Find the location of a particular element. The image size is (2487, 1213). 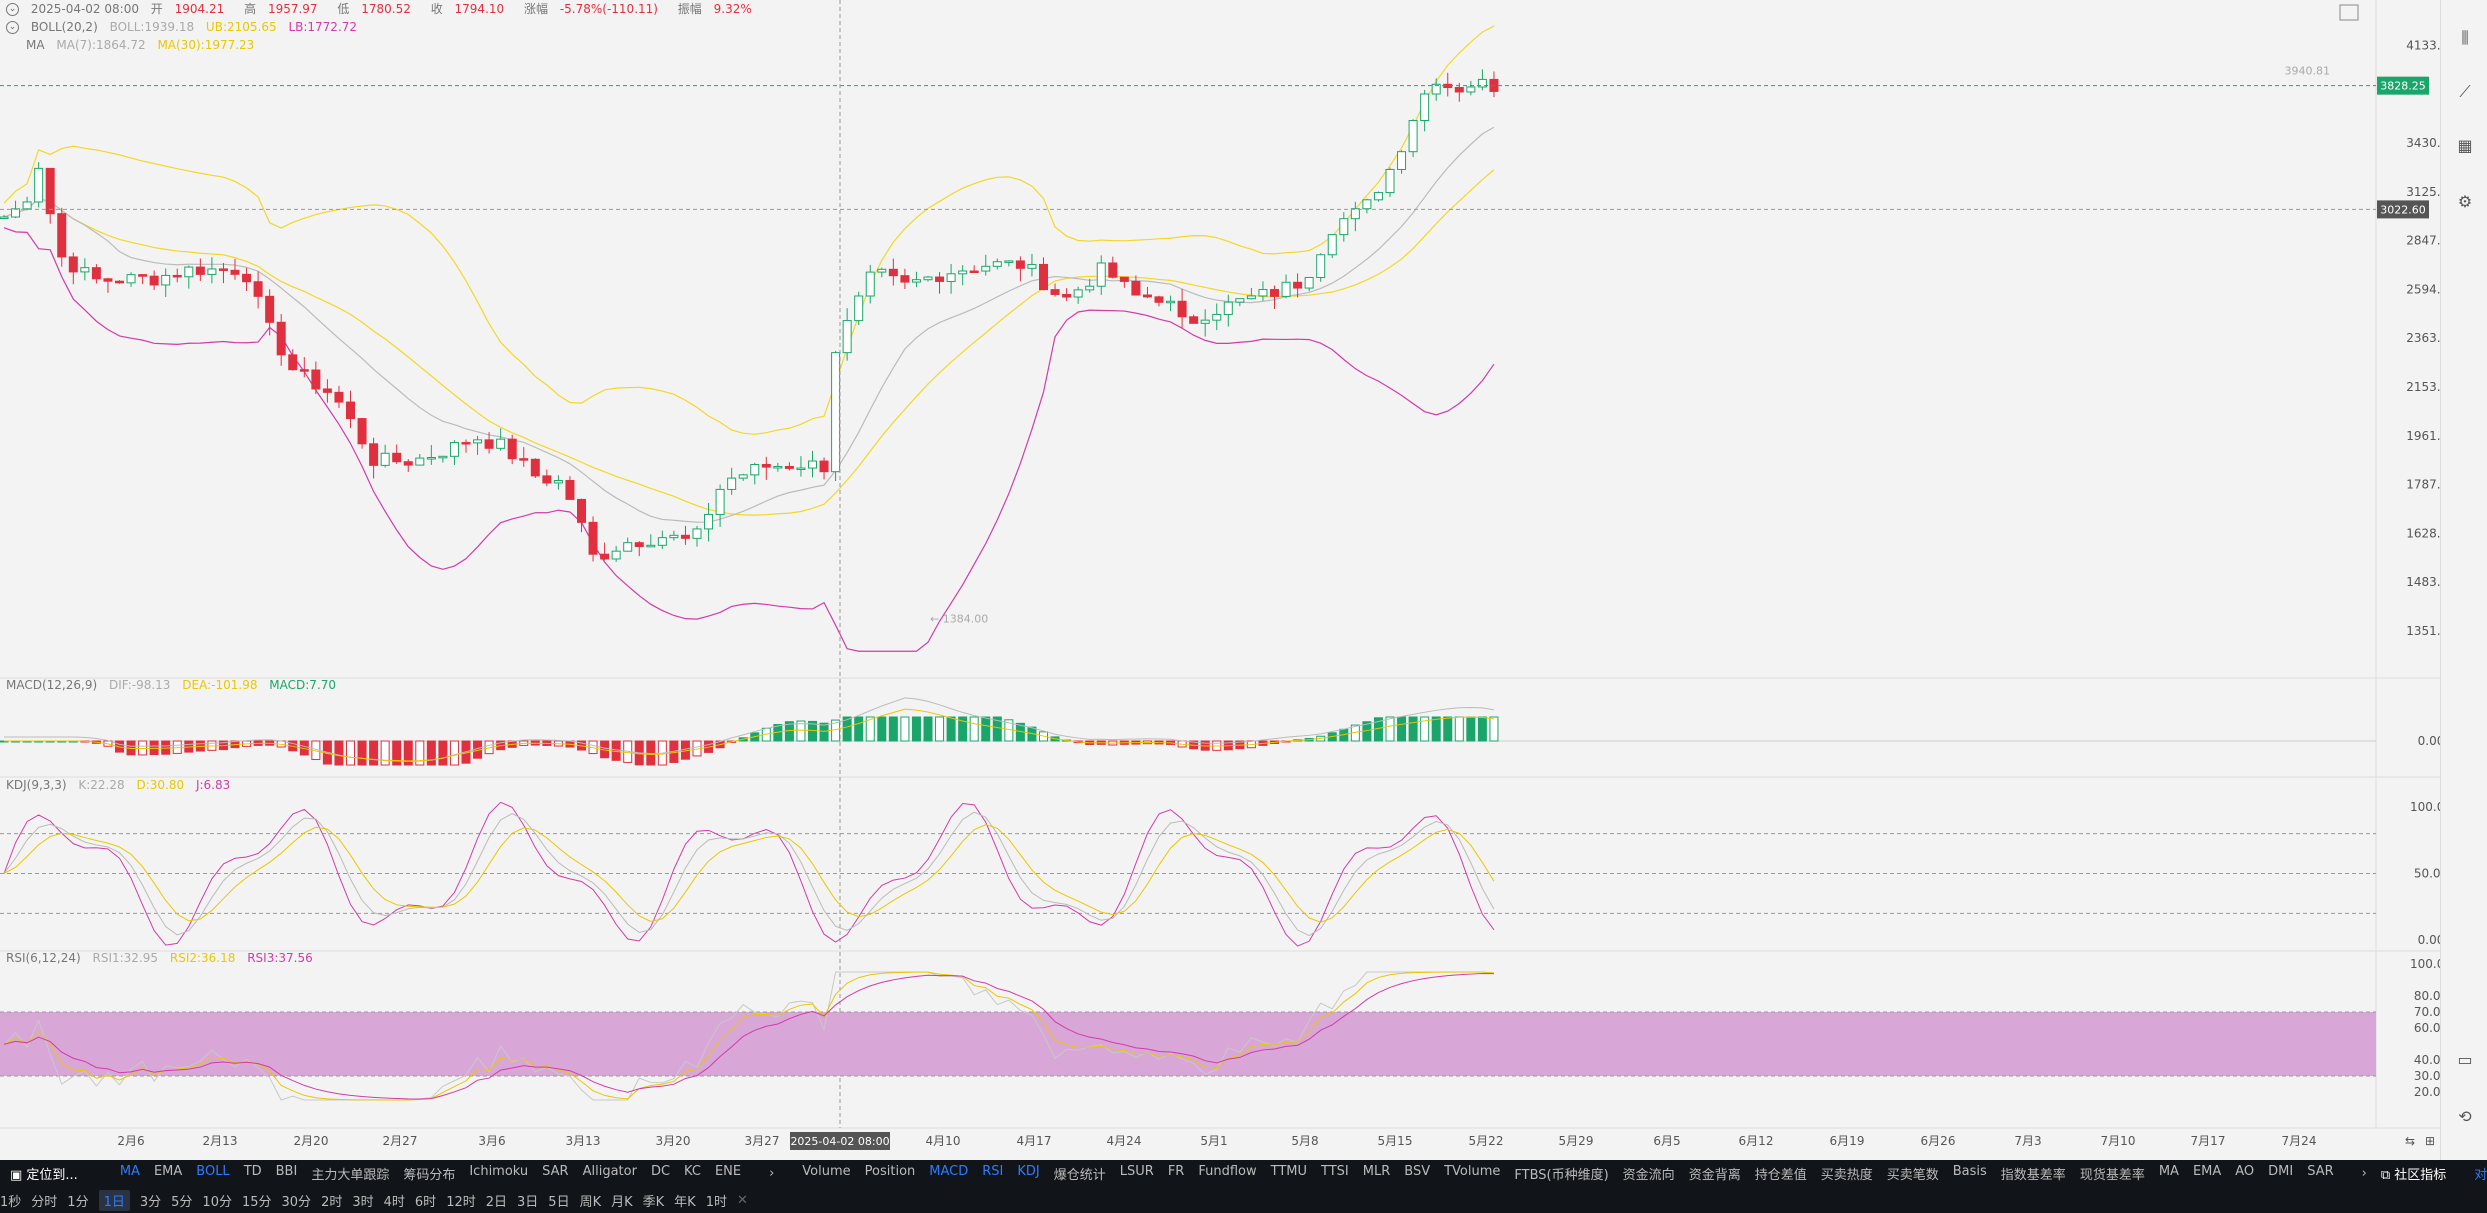

main-indicator-tab: 筹码分布 is located at coordinates (429, 1175).